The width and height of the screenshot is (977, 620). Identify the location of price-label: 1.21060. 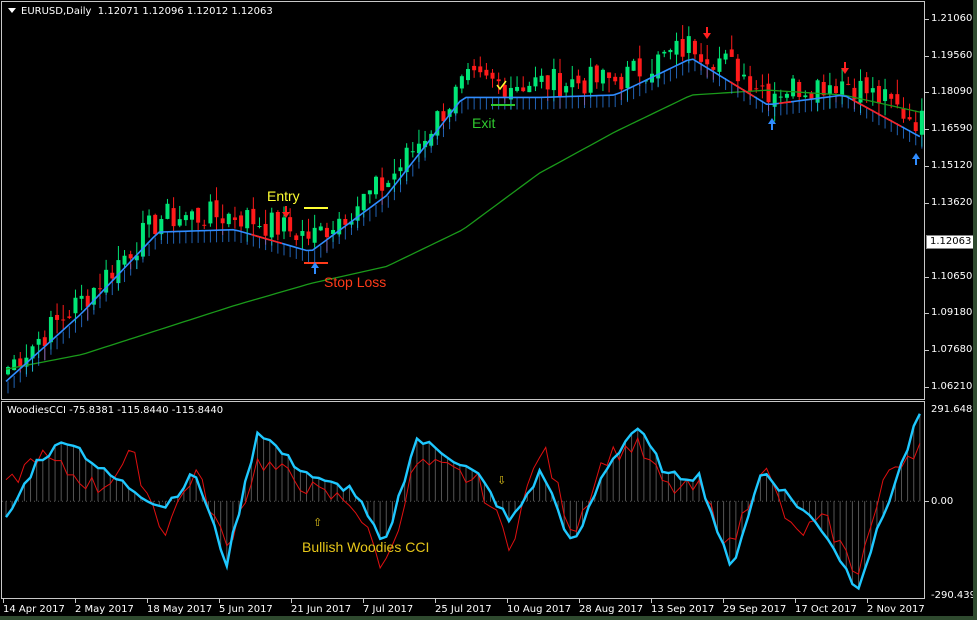
(952, 18).